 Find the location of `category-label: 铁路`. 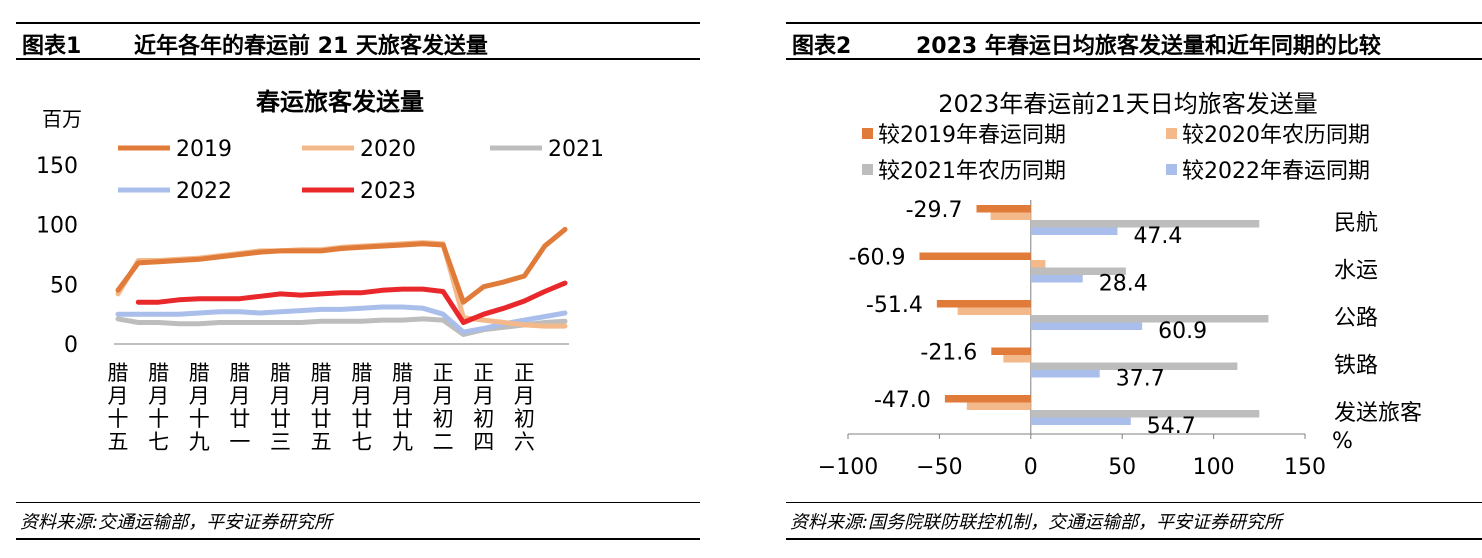

category-label: 铁路 is located at coordinates (1356, 366).